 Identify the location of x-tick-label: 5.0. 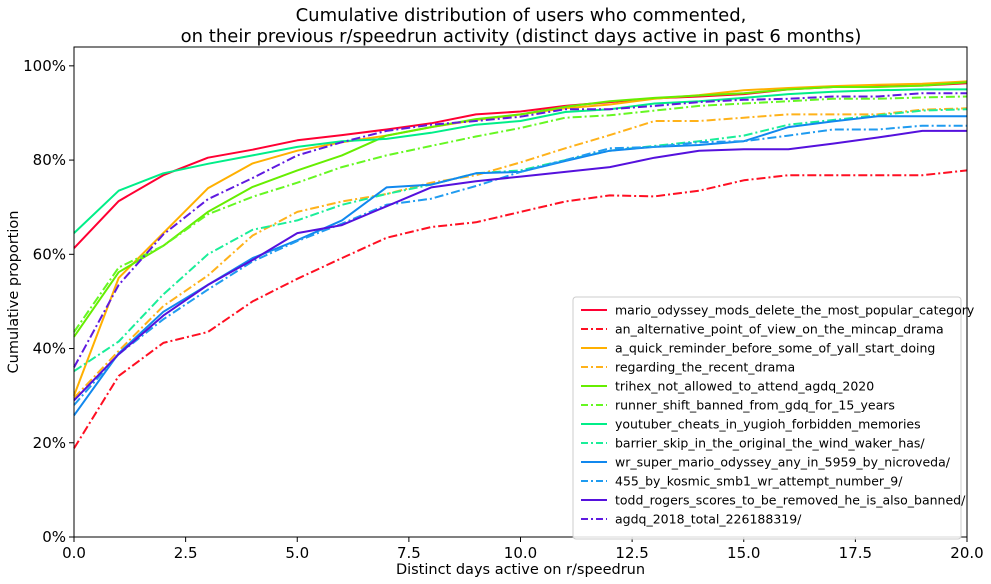
(297, 553).